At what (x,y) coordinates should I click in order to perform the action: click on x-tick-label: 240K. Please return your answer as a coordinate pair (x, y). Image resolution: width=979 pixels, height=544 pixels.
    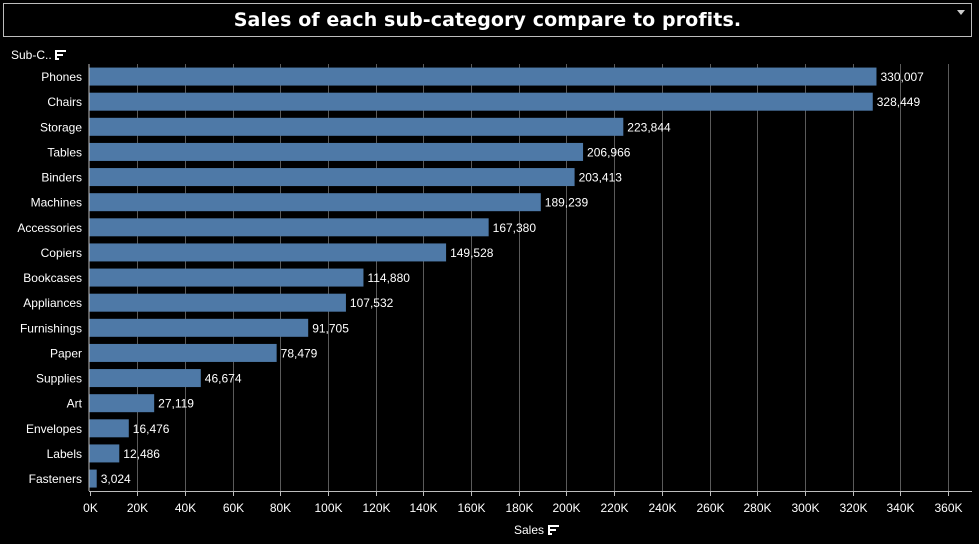
    Looking at the image, I should click on (662, 508).